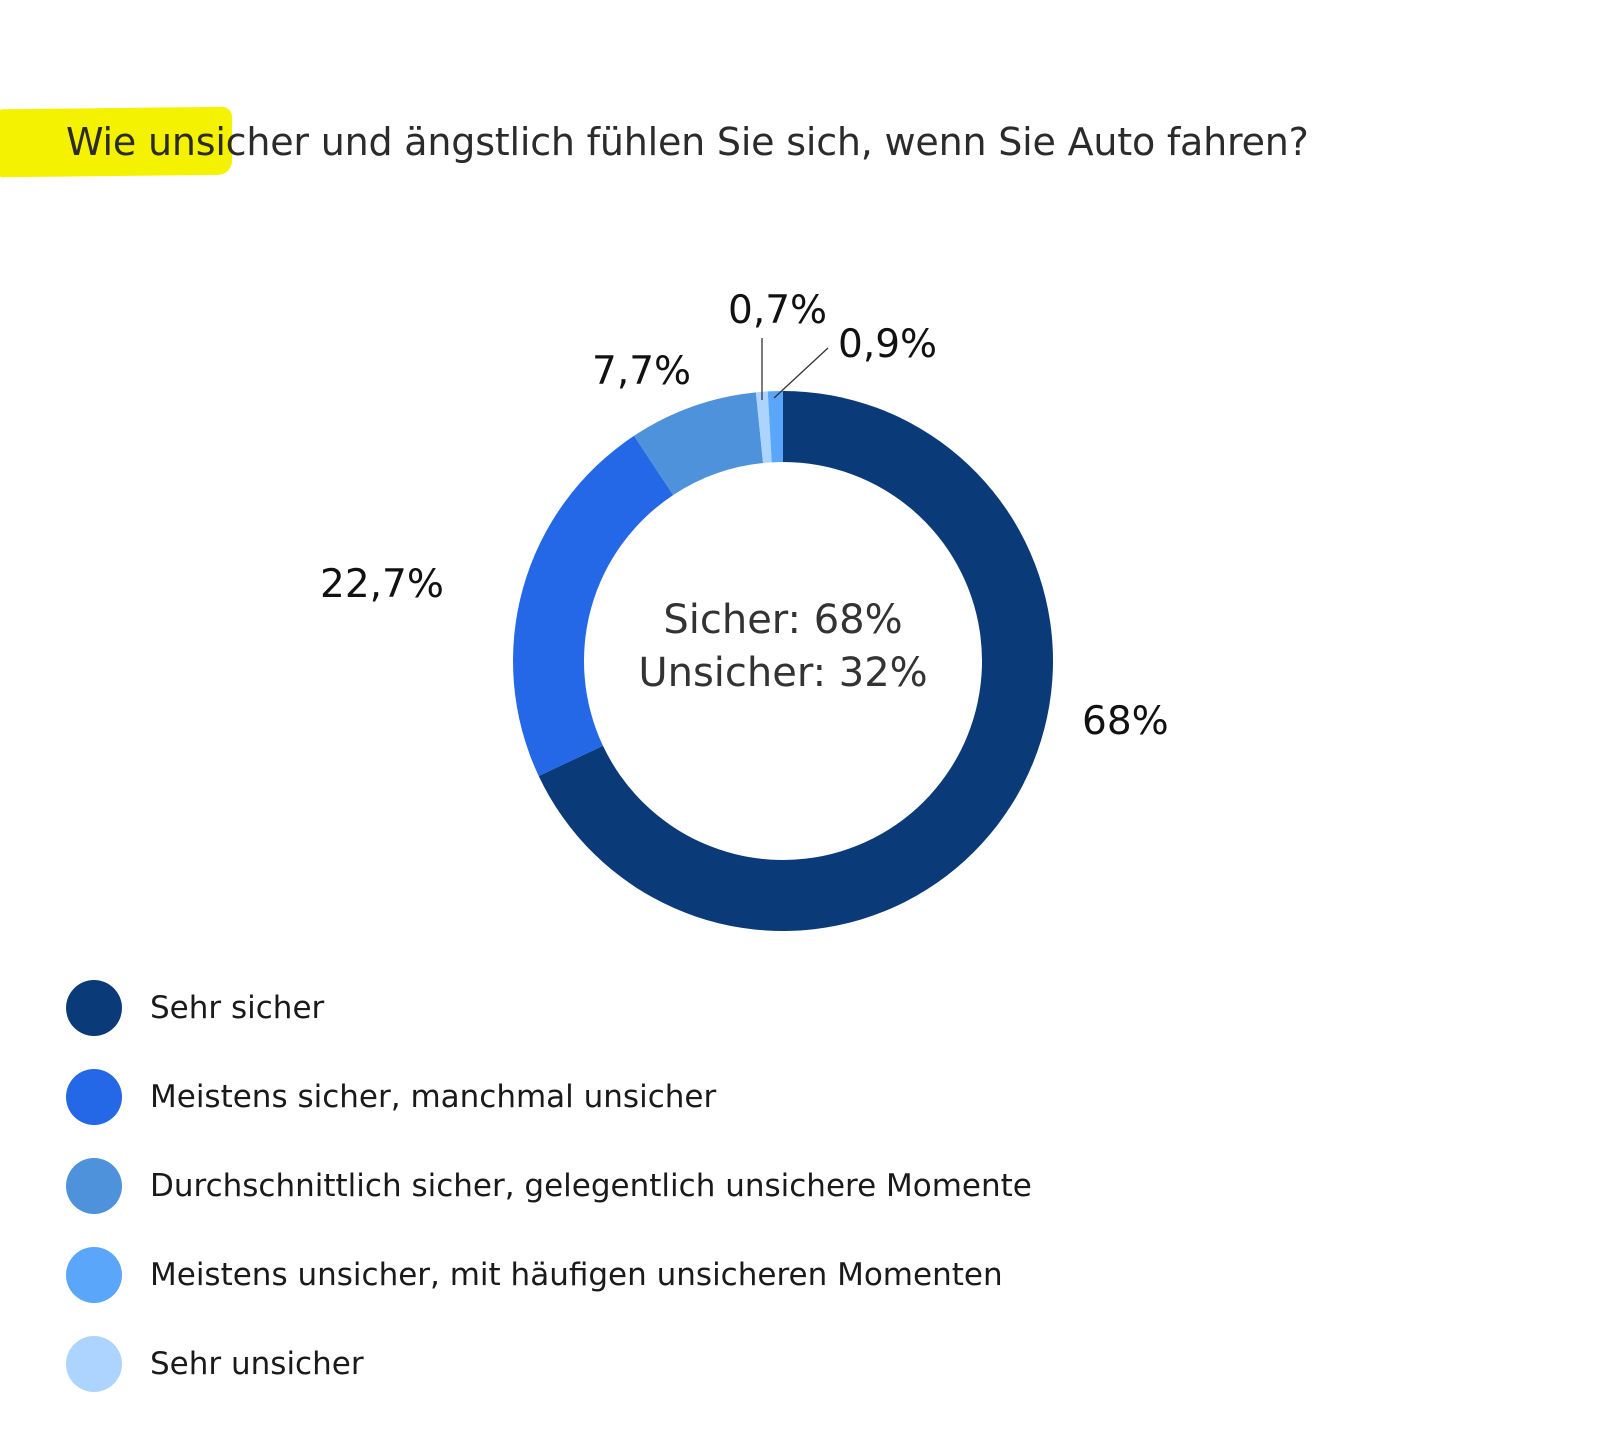 Image resolution: width=1600 pixels, height=1452 pixels. I want to click on center-label-unsicher: Unsicher: 32%, so click(782, 673).